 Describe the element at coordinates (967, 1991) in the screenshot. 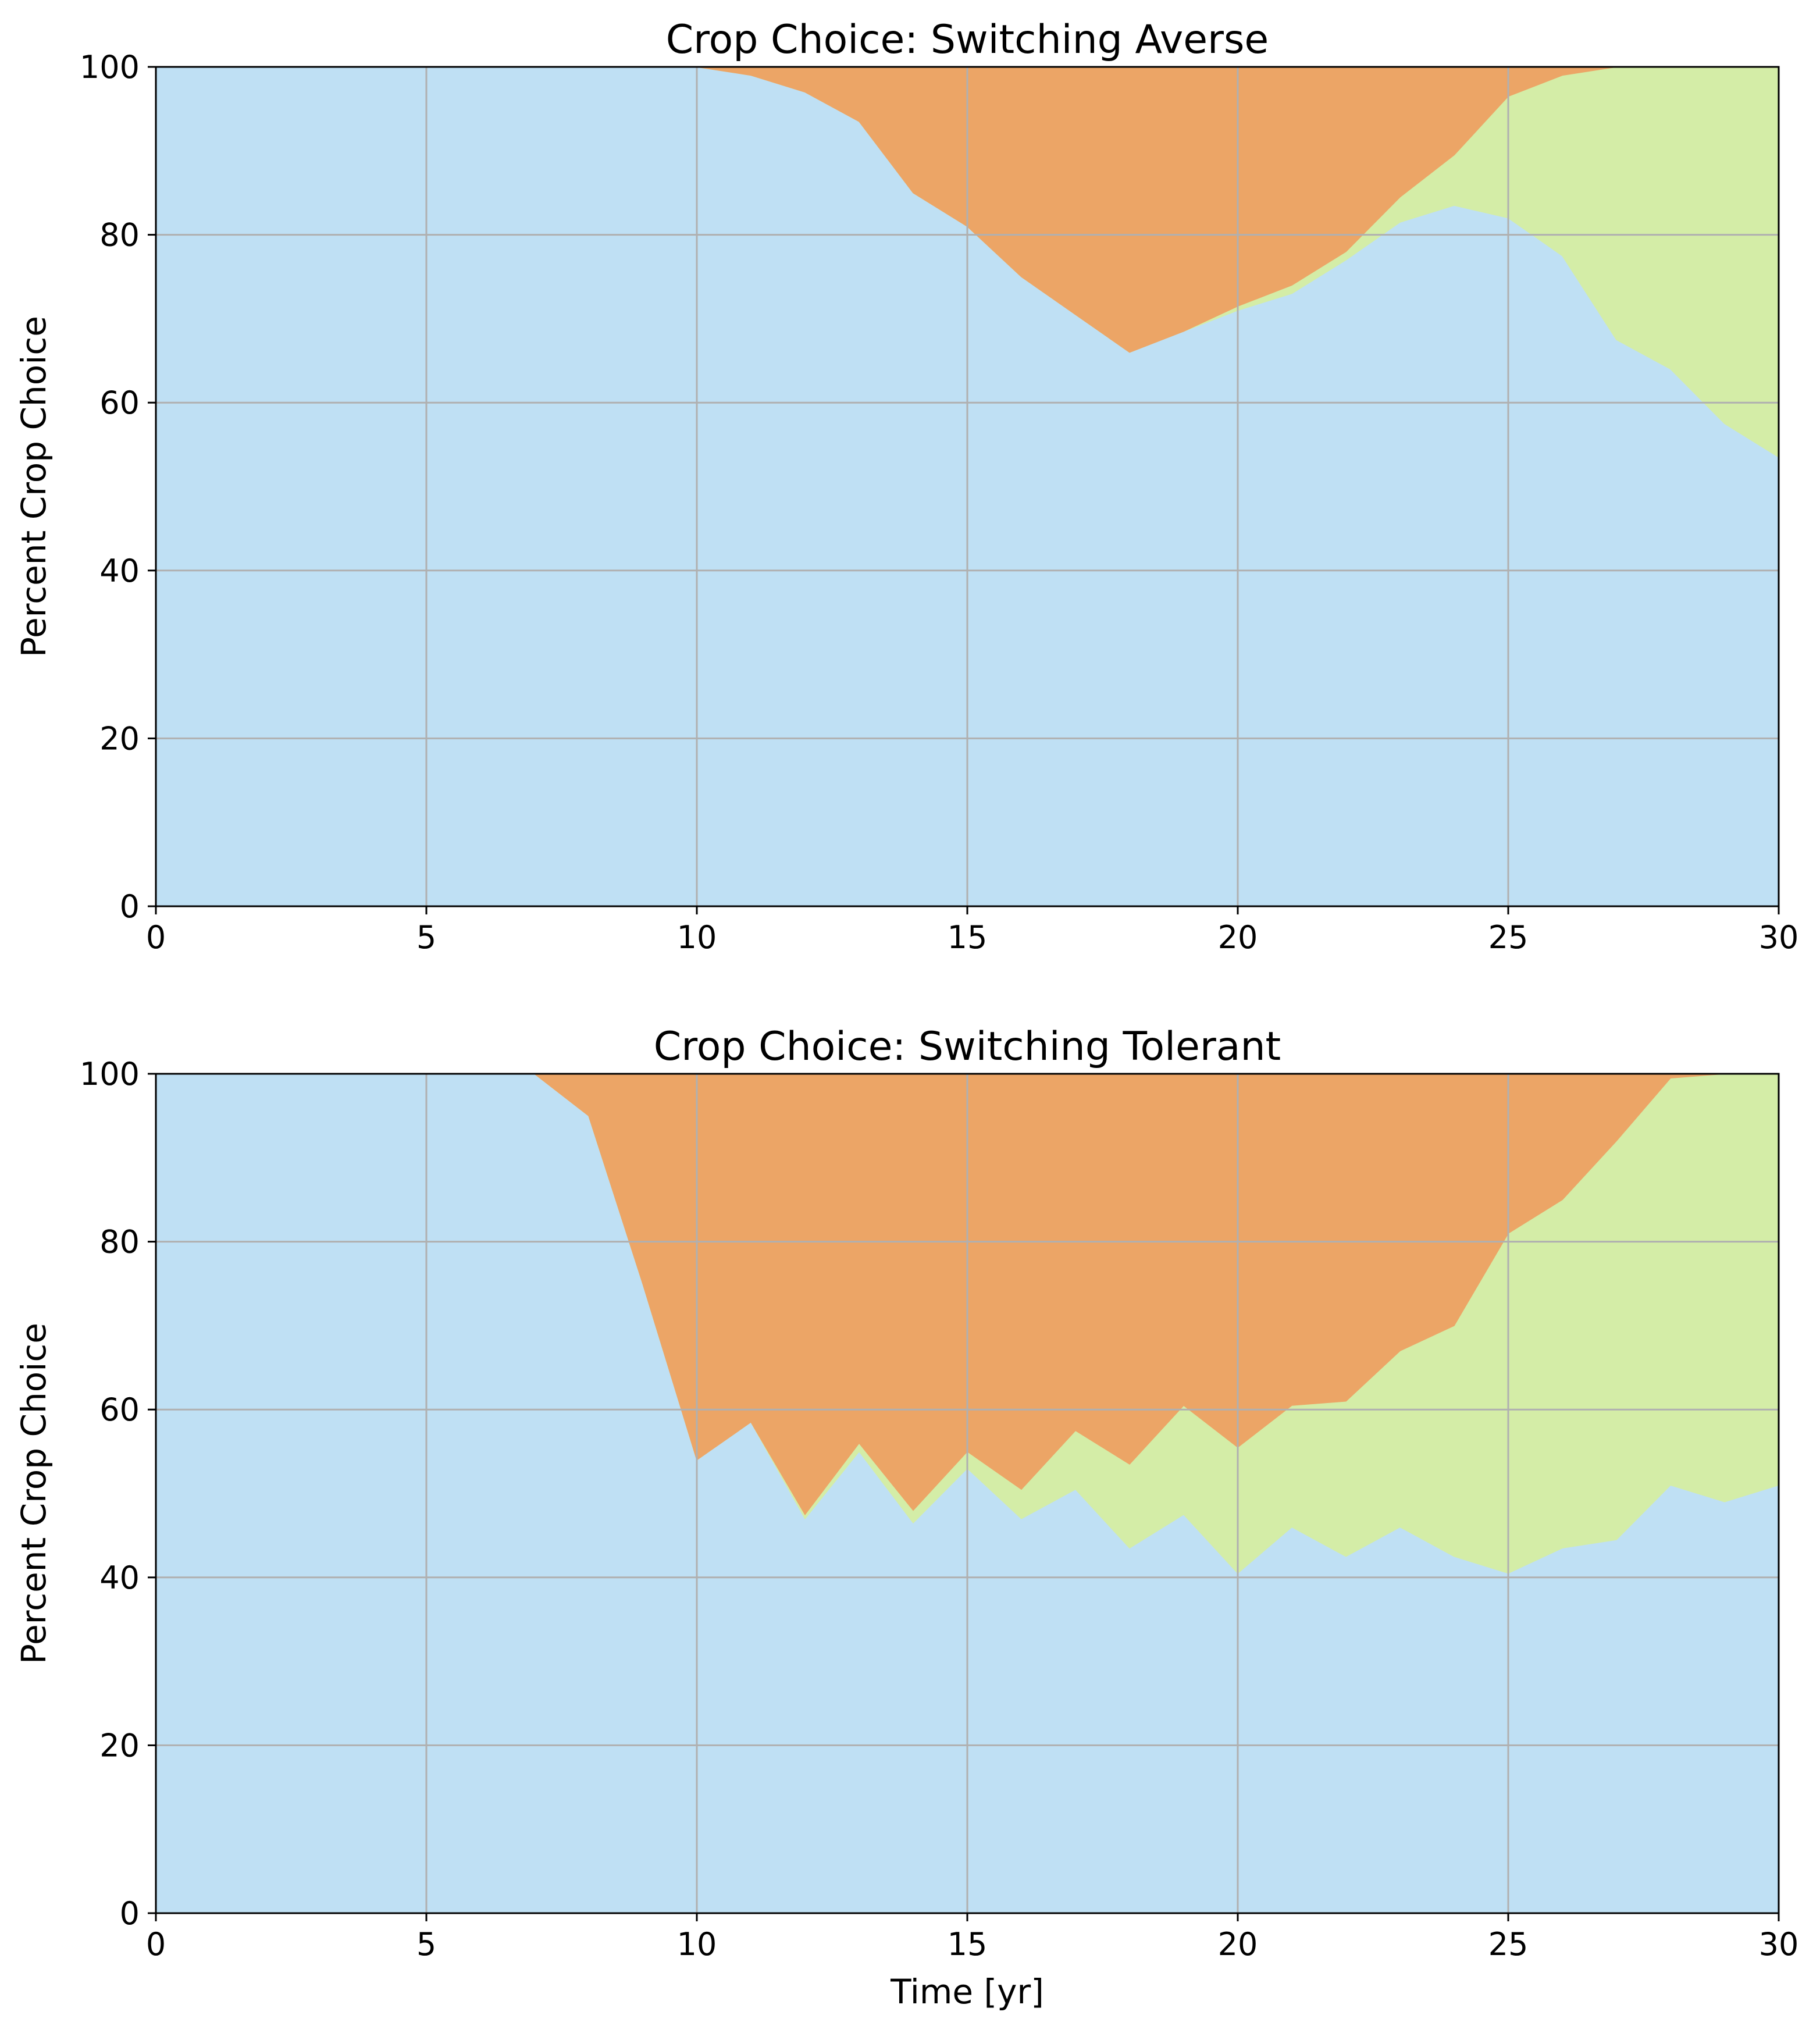

I see `x-axis-label: Time [yr]` at that location.